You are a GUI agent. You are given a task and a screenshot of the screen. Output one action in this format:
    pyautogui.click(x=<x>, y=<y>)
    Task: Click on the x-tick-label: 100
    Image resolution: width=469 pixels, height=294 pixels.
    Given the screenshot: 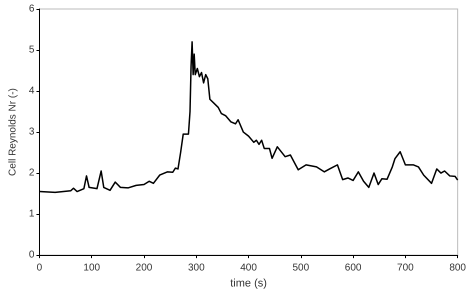 What is the action you would take?
    pyautogui.click(x=92, y=268)
    